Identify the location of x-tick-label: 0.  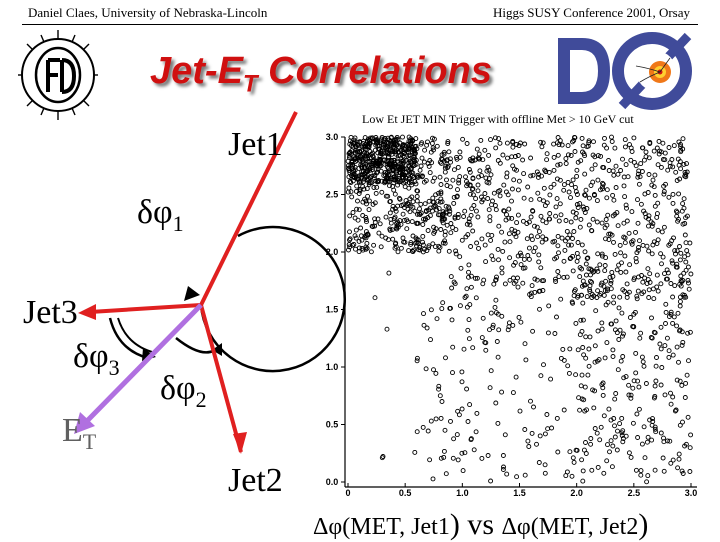
(347, 493).